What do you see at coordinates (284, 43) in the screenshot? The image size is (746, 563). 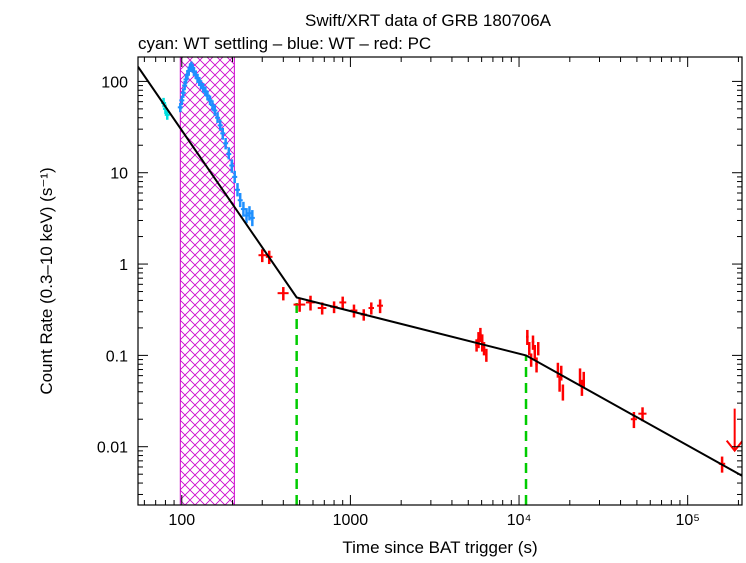 I see `chart-subtitle: cyan: WT settling – blue: WT – red: PC` at bounding box center [284, 43].